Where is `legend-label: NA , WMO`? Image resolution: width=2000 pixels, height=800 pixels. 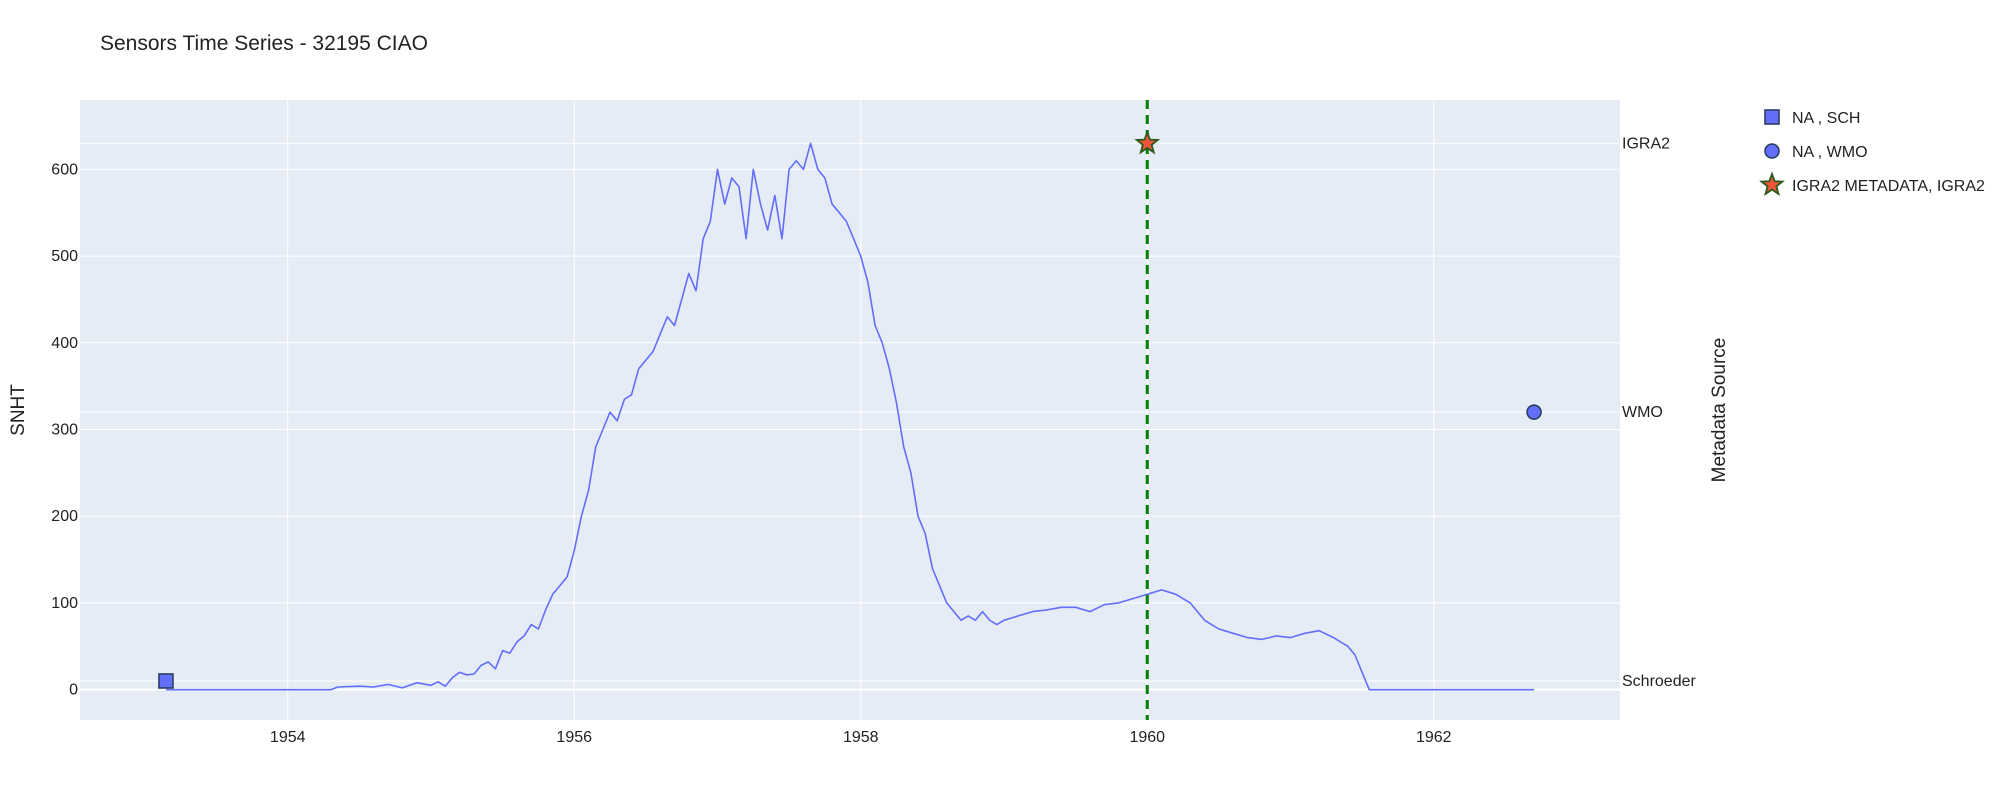 legend-label: NA , WMO is located at coordinates (1830, 152).